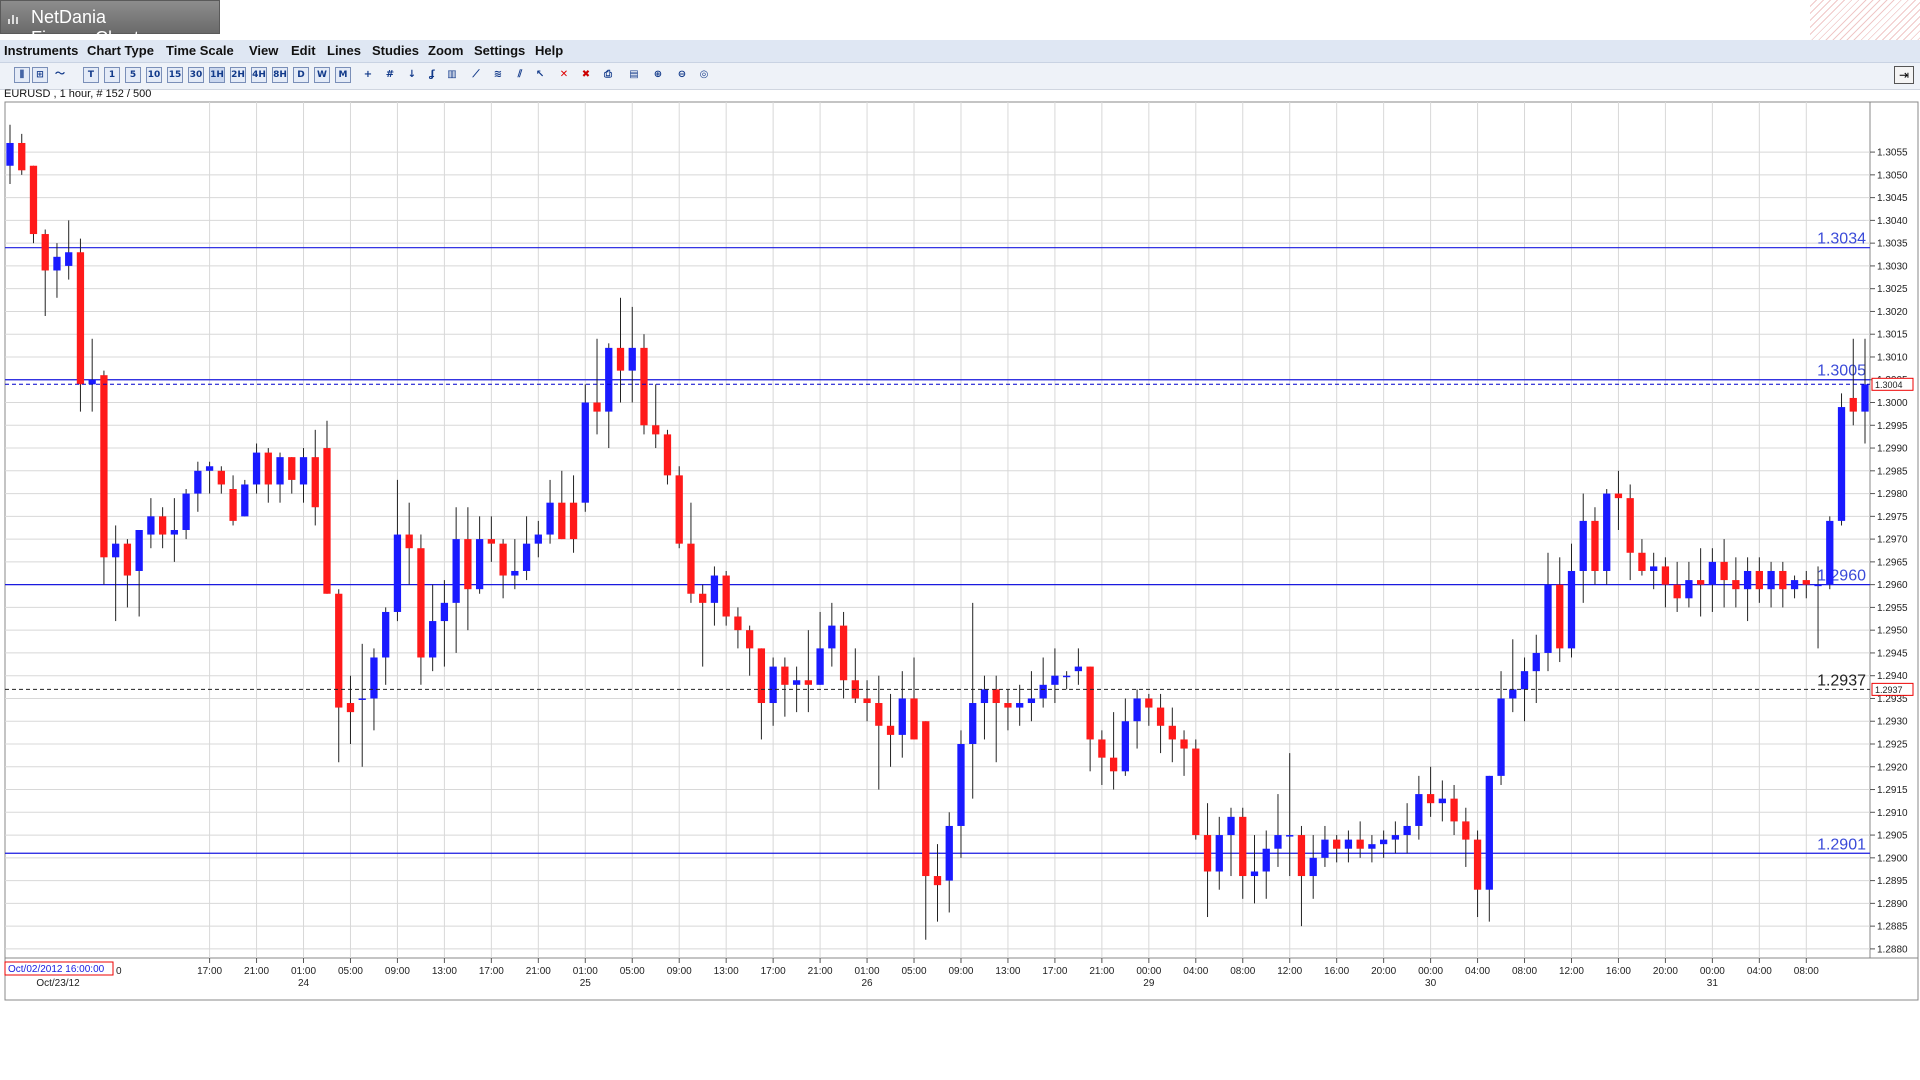 This screenshot has width=1920, height=1080. I want to click on channel-icon: ⫽, so click(520, 74).